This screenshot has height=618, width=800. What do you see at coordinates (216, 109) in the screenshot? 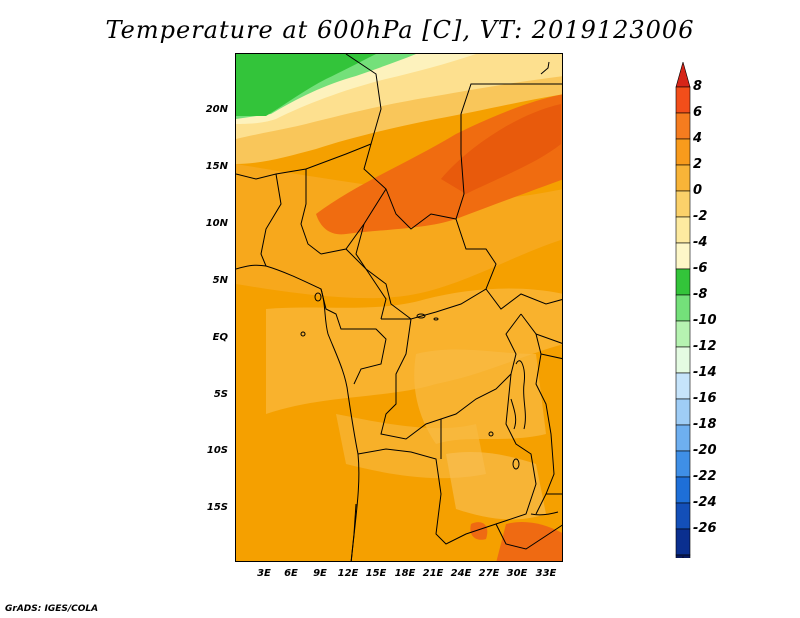
I see `lat-tick-label: 20N` at bounding box center [216, 109].